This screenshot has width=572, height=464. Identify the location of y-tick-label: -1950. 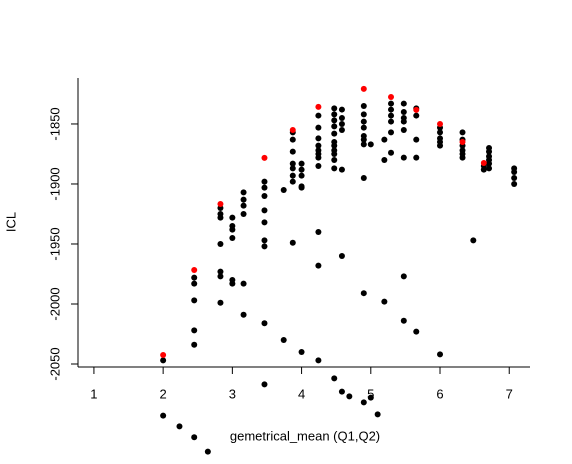
(54, 243).